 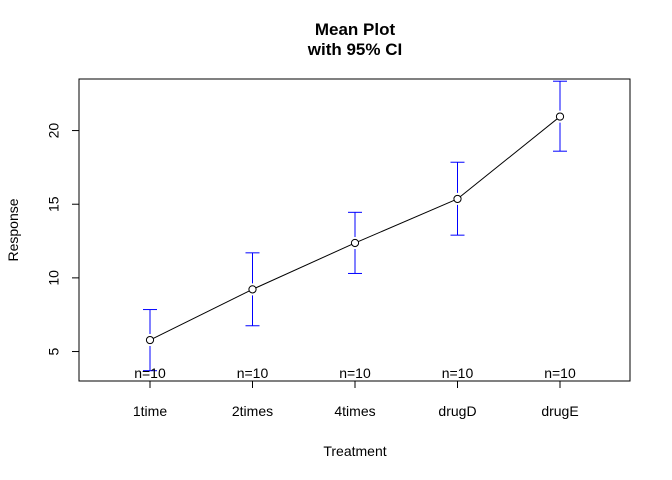 I want to click on x-axis-label: Treatment, so click(x=354, y=451).